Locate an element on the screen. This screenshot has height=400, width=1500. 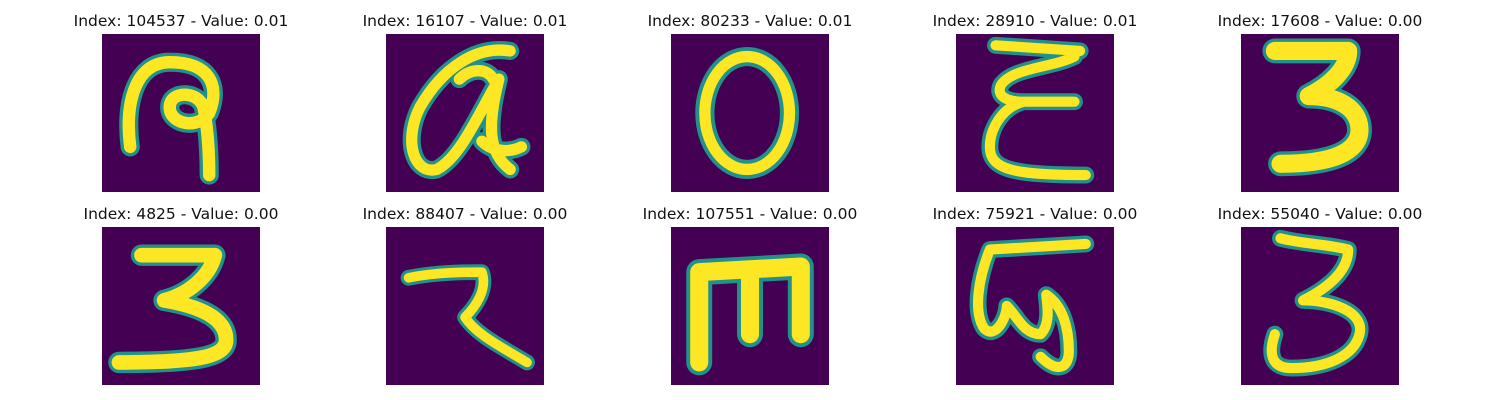
panel-title: Index: 55040 - Value: 0.00 is located at coordinates (1320, 214).